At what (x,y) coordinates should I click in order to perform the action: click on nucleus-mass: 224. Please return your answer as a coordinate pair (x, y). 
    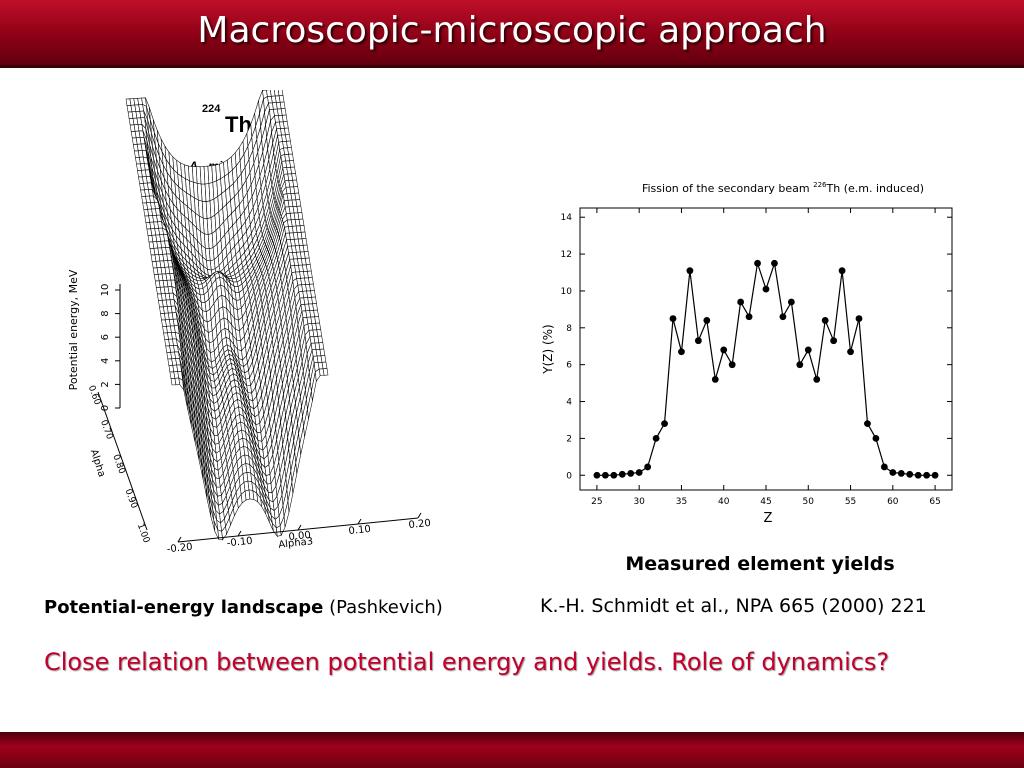
    Looking at the image, I should click on (211, 109).